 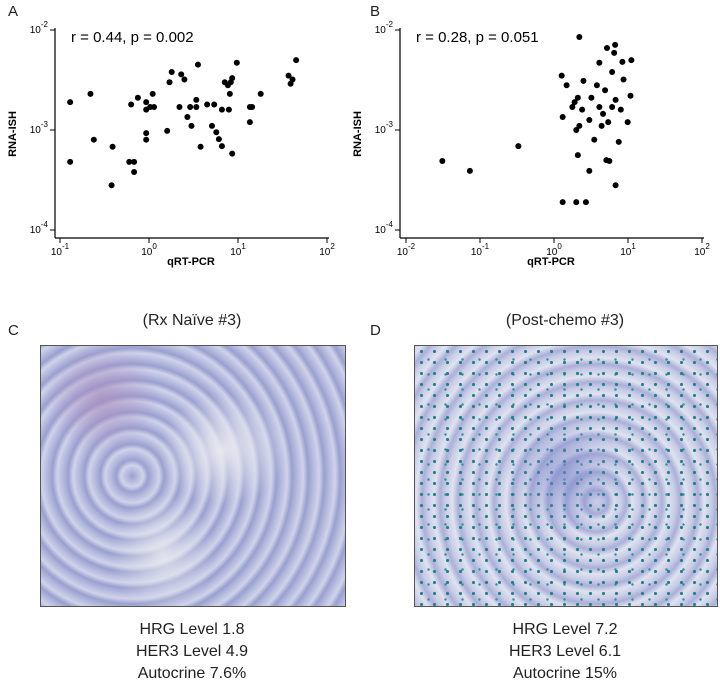 I want to click on annotation: r = 0.44, p = 0.002, so click(x=132, y=37).